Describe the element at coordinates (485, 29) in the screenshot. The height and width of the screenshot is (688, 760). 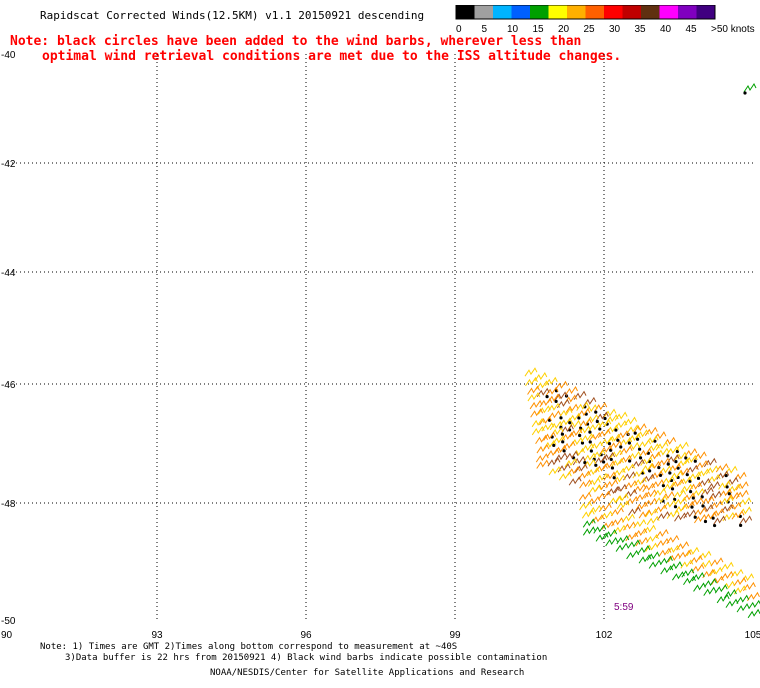
I see `legend-label: 5` at that location.